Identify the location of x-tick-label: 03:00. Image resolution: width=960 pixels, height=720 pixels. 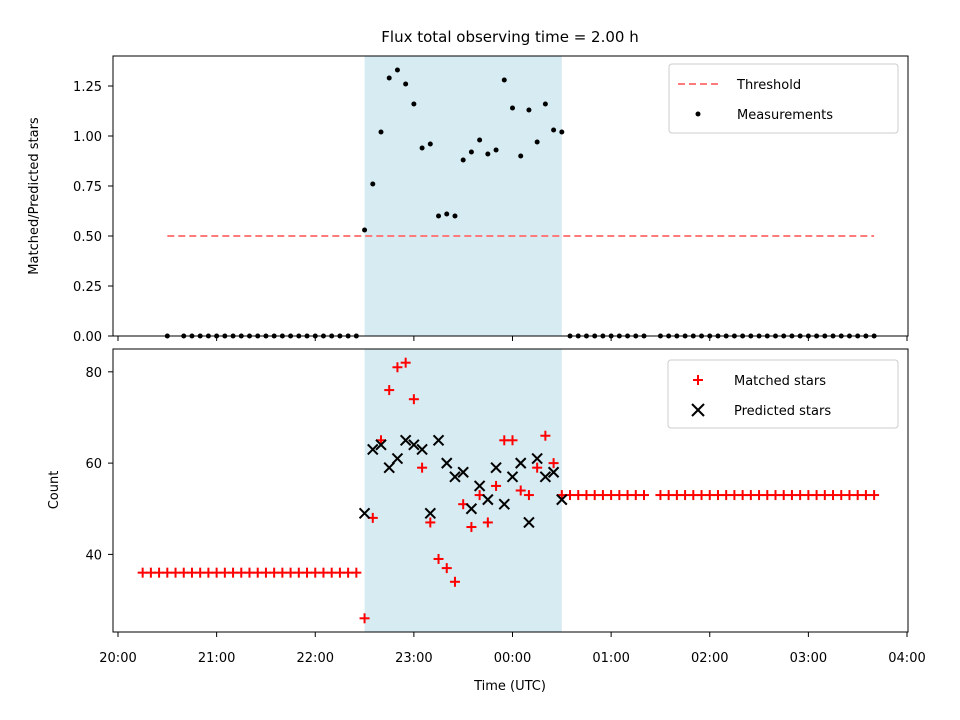
(808, 658).